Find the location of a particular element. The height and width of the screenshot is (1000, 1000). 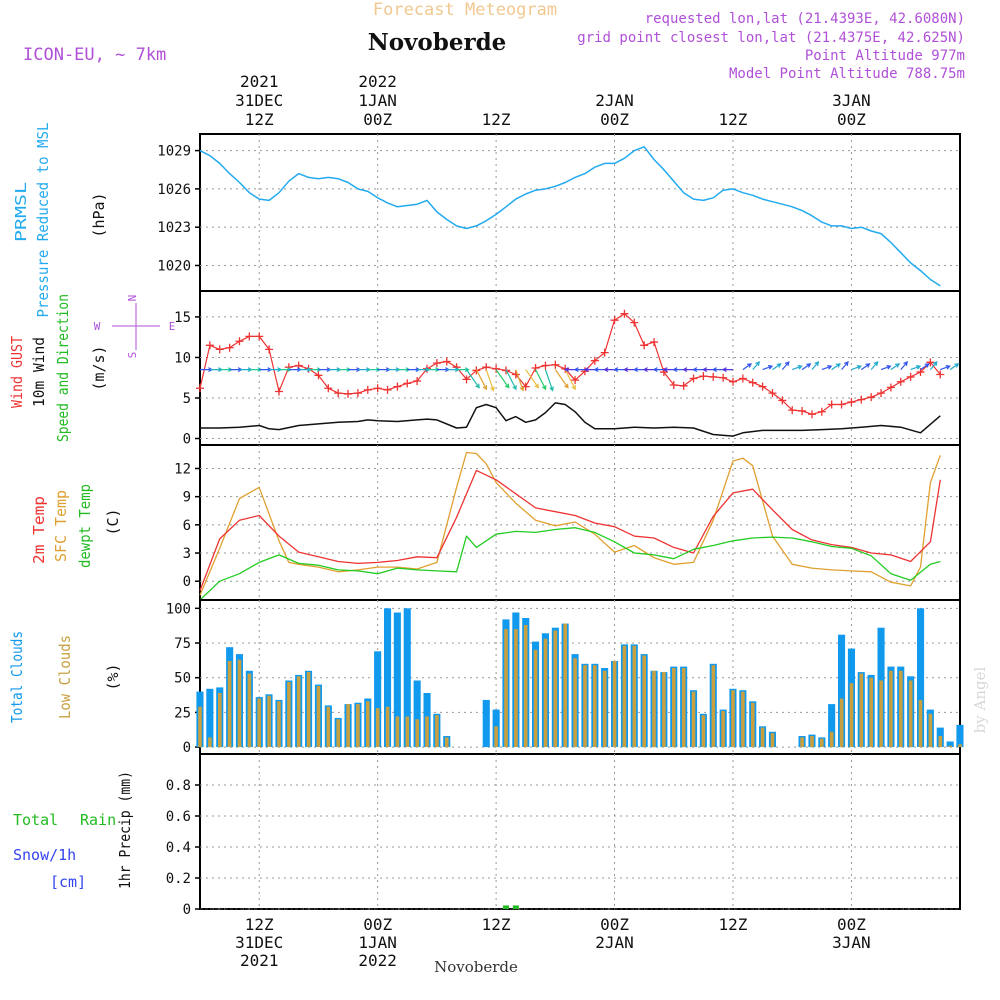

top-tick-label: 2022 is located at coordinates (377, 81).